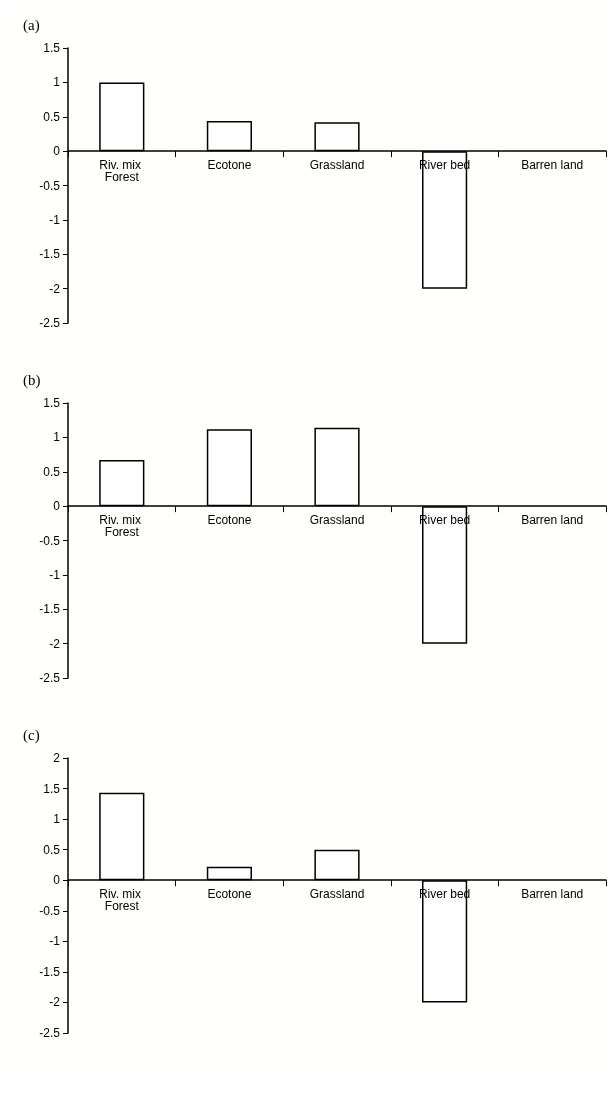 This screenshot has height=1095, width=616. What do you see at coordinates (57, 758) in the screenshot?
I see `y-tick-label: 2` at bounding box center [57, 758].